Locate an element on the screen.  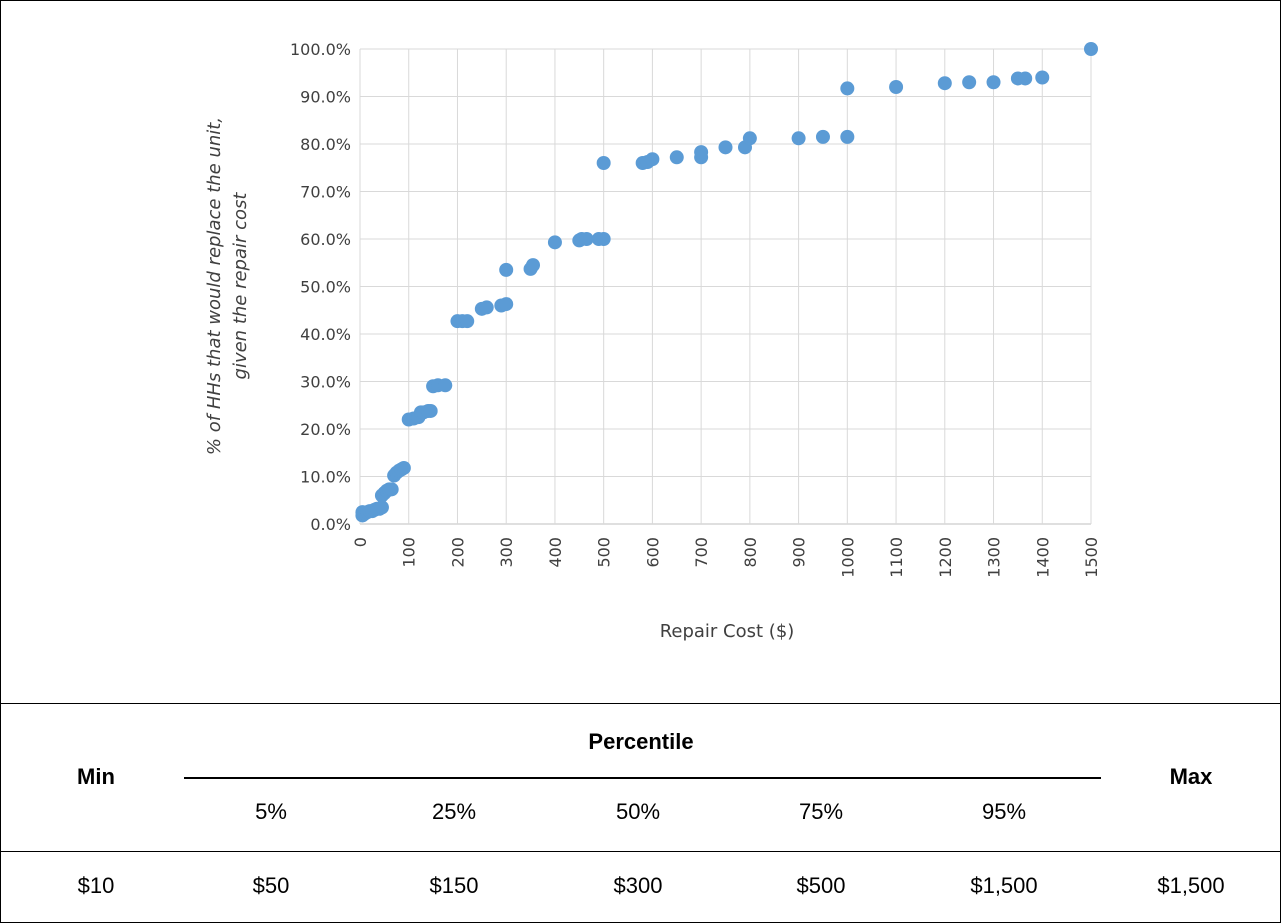
x-tick-label: 400 is located at coordinates (555, 552).